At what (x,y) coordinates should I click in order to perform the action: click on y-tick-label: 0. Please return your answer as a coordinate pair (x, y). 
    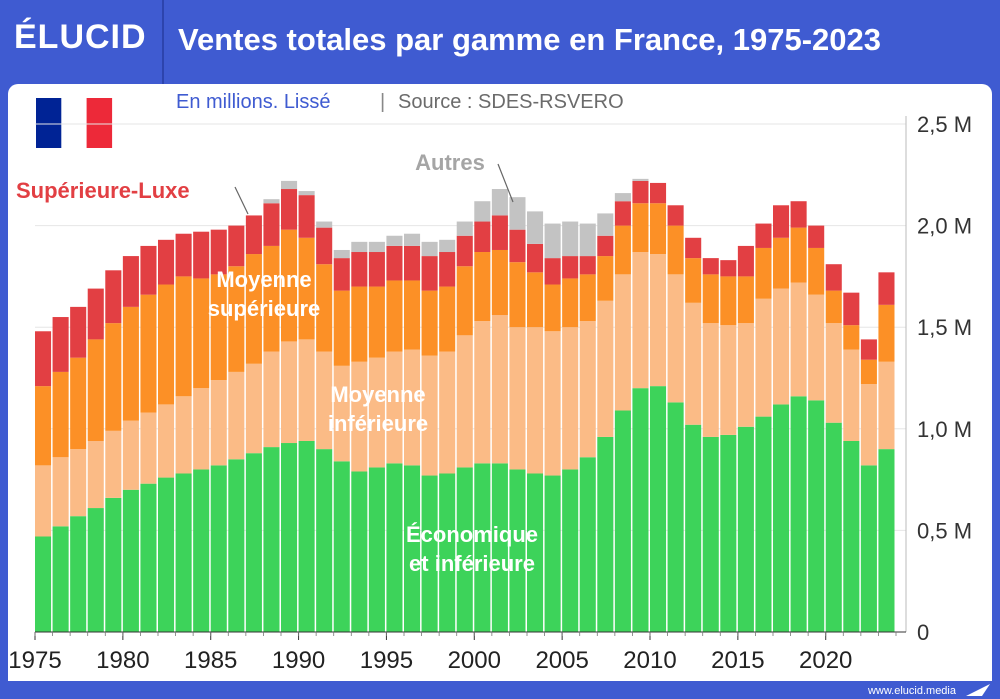
    Looking at the image, I should click on (923, 632).